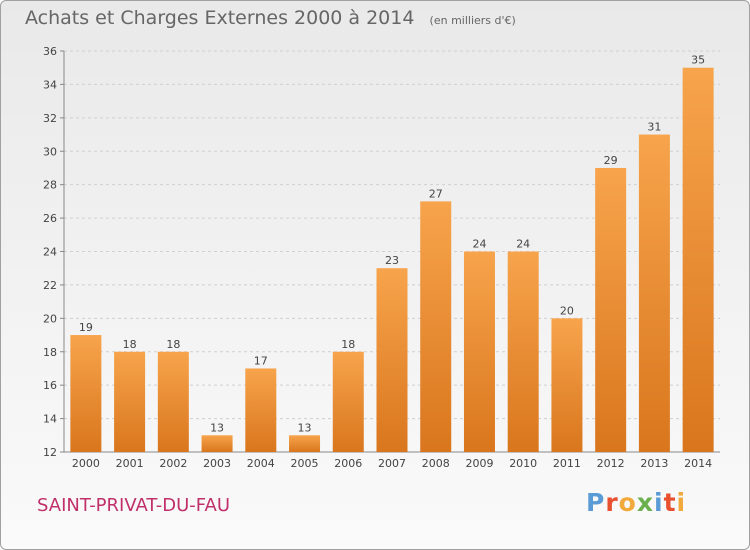 The width and height of the screenshot is (750, 550). Describe the element at coordinates (50, 419) in the screenshot. I see `y-tick-label: 14` at that location.